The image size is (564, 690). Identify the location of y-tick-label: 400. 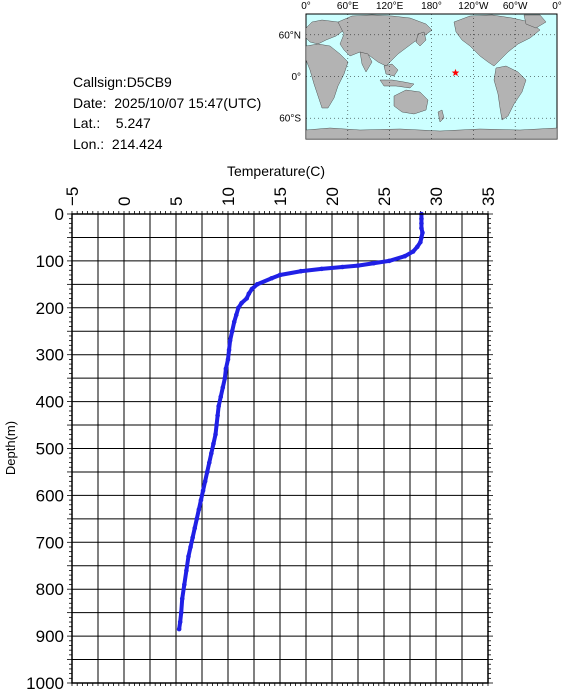
(50, 402).